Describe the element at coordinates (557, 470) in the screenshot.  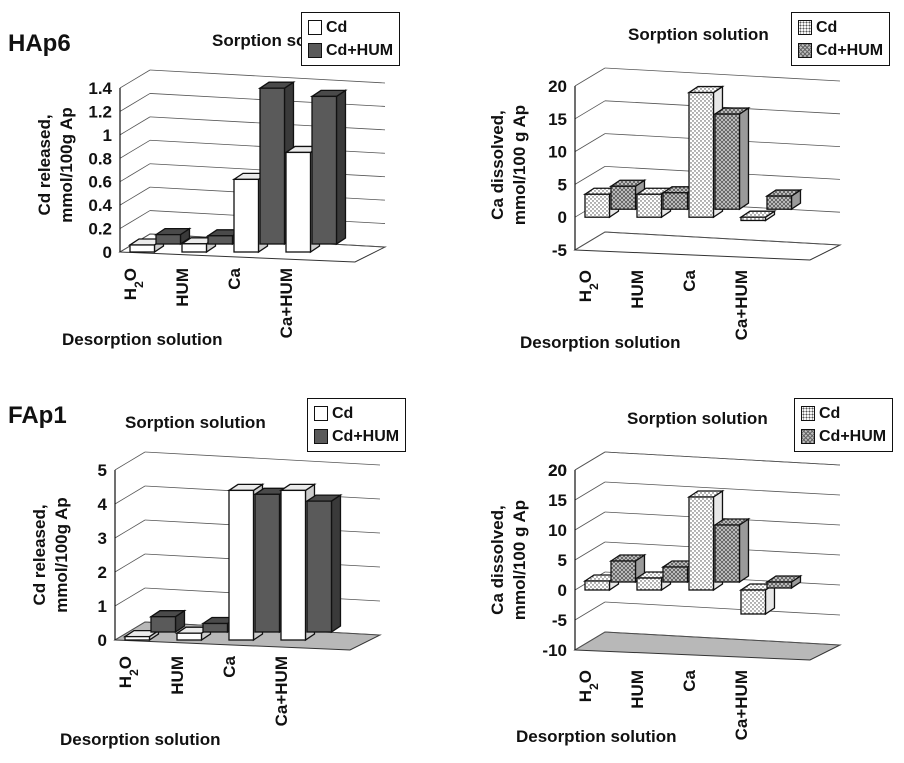
I see `y-tick-label: 20` at that location.